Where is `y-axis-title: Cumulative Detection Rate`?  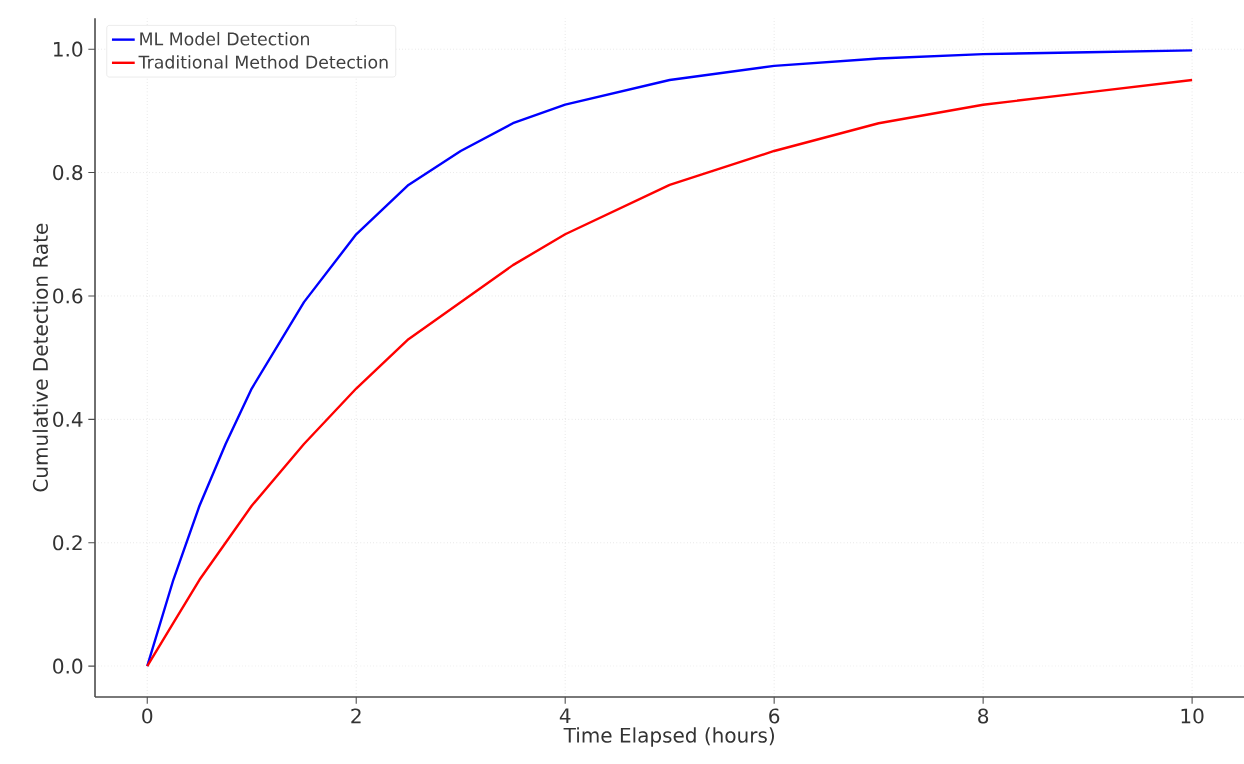
y-axis-title: Cumulative Detection Rate is located at coordinates (40, 357).